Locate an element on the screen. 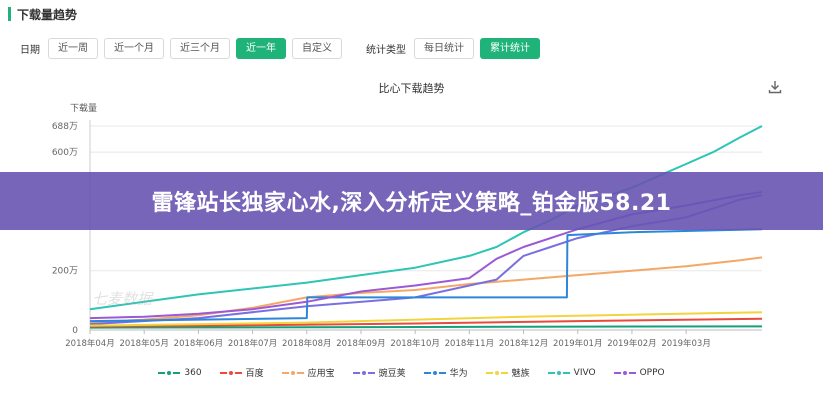 This screenshot has height=400, width=823. filter-bar: 日期 近一周 近一个月 近三个月 近一年 自定义 统计类型 每日统计 累计统计 is located at coordinates (283, 48).